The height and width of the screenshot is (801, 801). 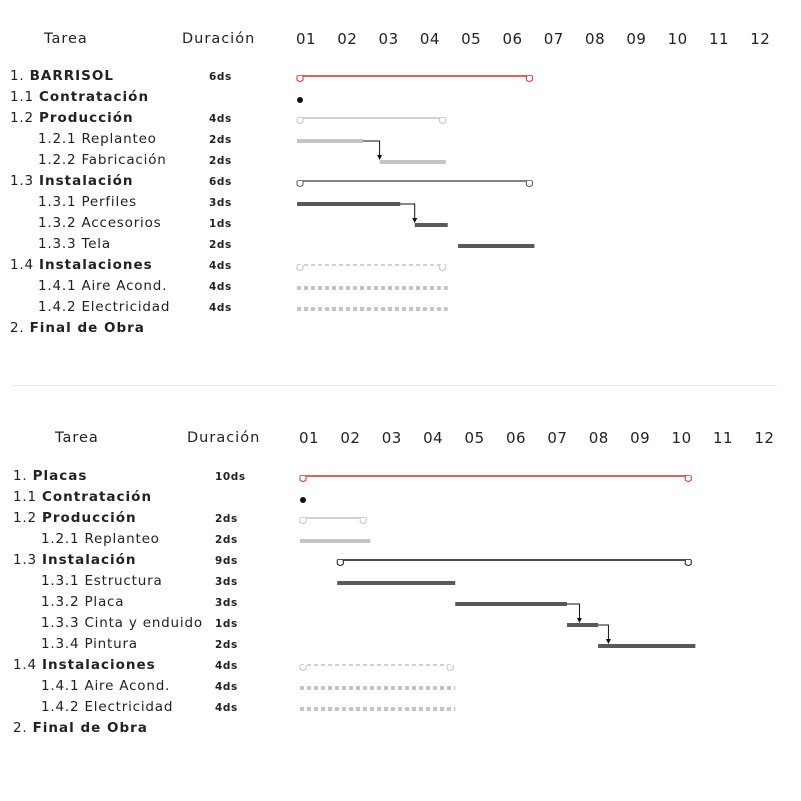 I want to click on task-duration: 10ds, so click(x=230, y=477).